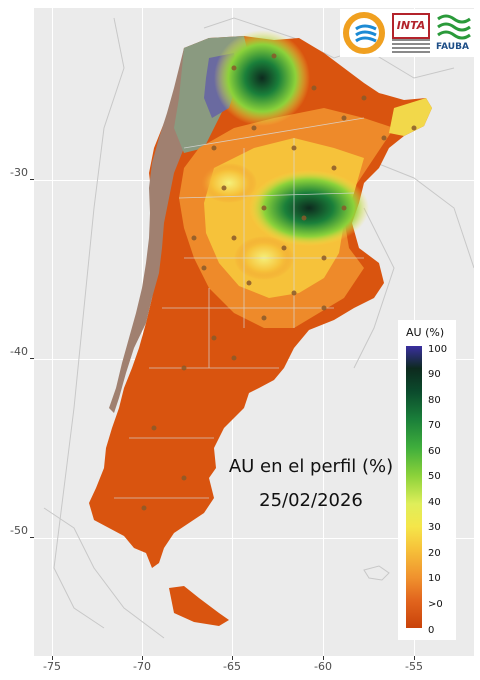 The image size is (480, 680). I want to click on yellow-blob, so click(229, 183).